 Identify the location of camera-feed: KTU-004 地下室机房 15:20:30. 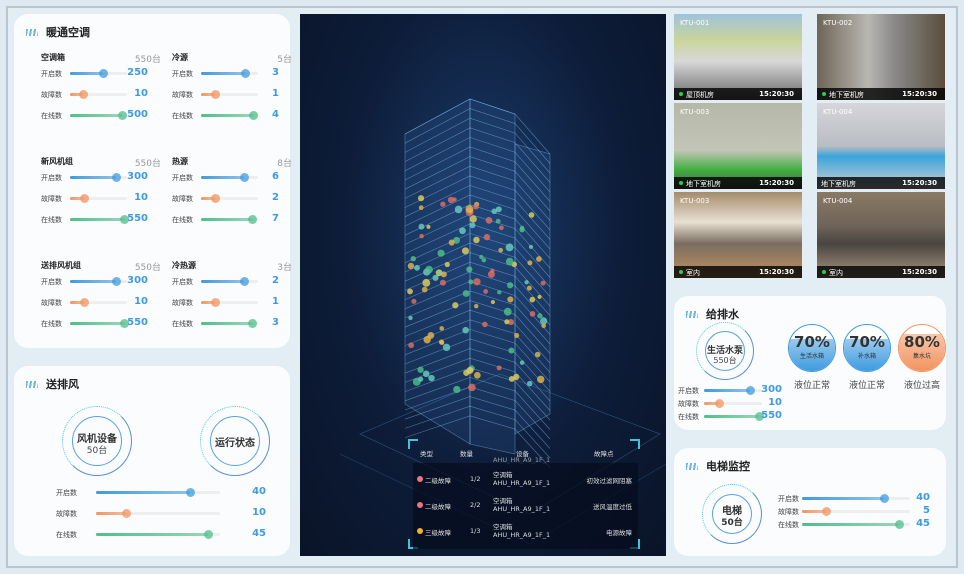
(881, 146).